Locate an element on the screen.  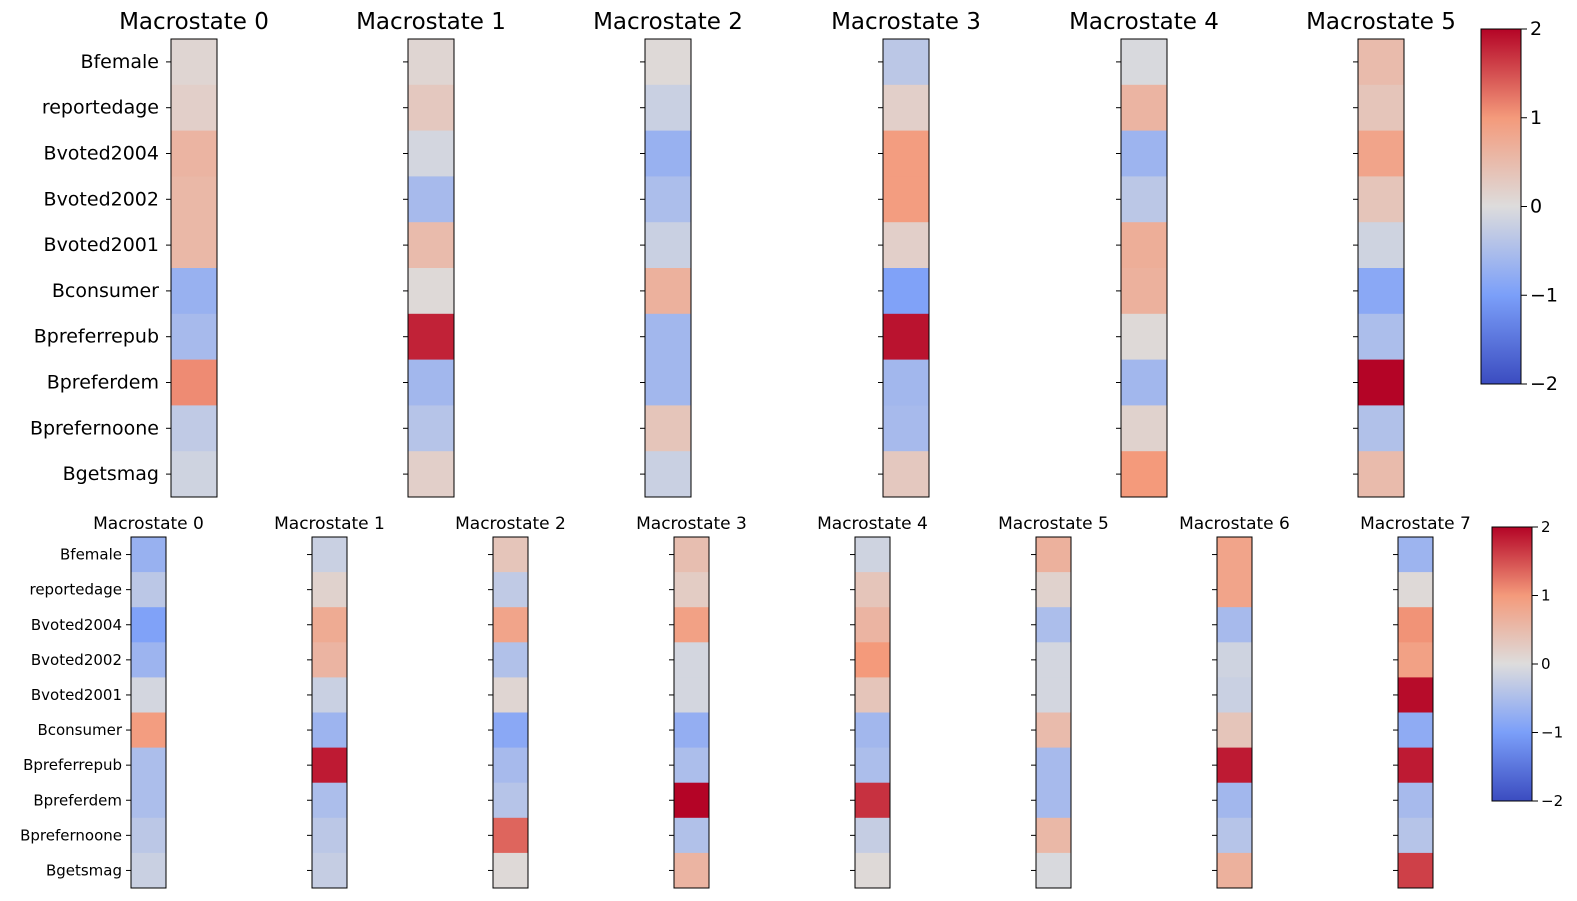
y-tick-label: Bpreferdem is located at coordinates (103, 383).